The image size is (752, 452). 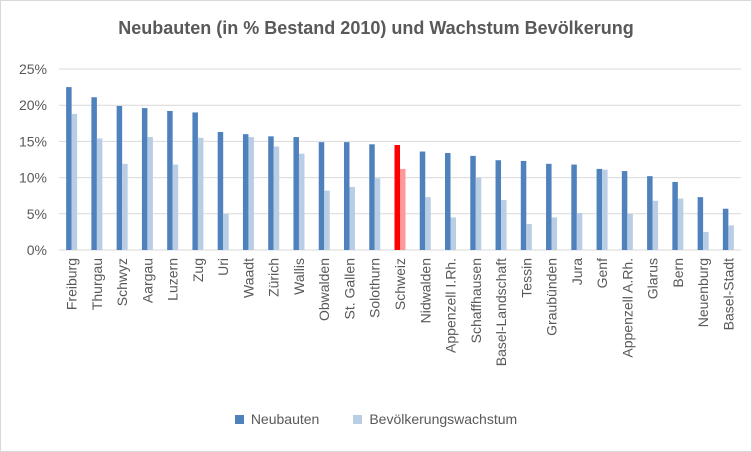 What do you see at coordinates (97, 284) in the screenshot?
I see `x-tick-label: Thurgau` at bounding box center [97, 284].